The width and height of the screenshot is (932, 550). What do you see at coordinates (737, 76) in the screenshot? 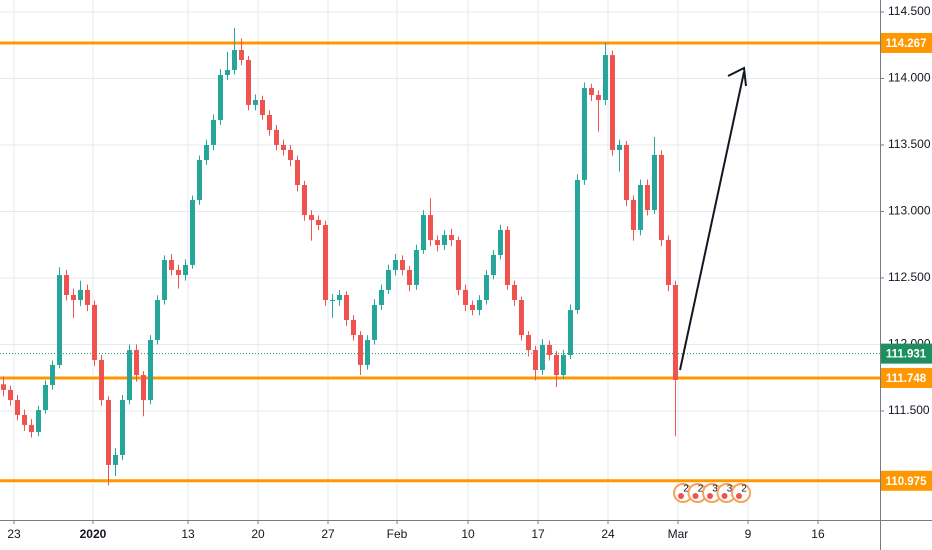
I see `arrow-head` at bounding box center [737, 76].